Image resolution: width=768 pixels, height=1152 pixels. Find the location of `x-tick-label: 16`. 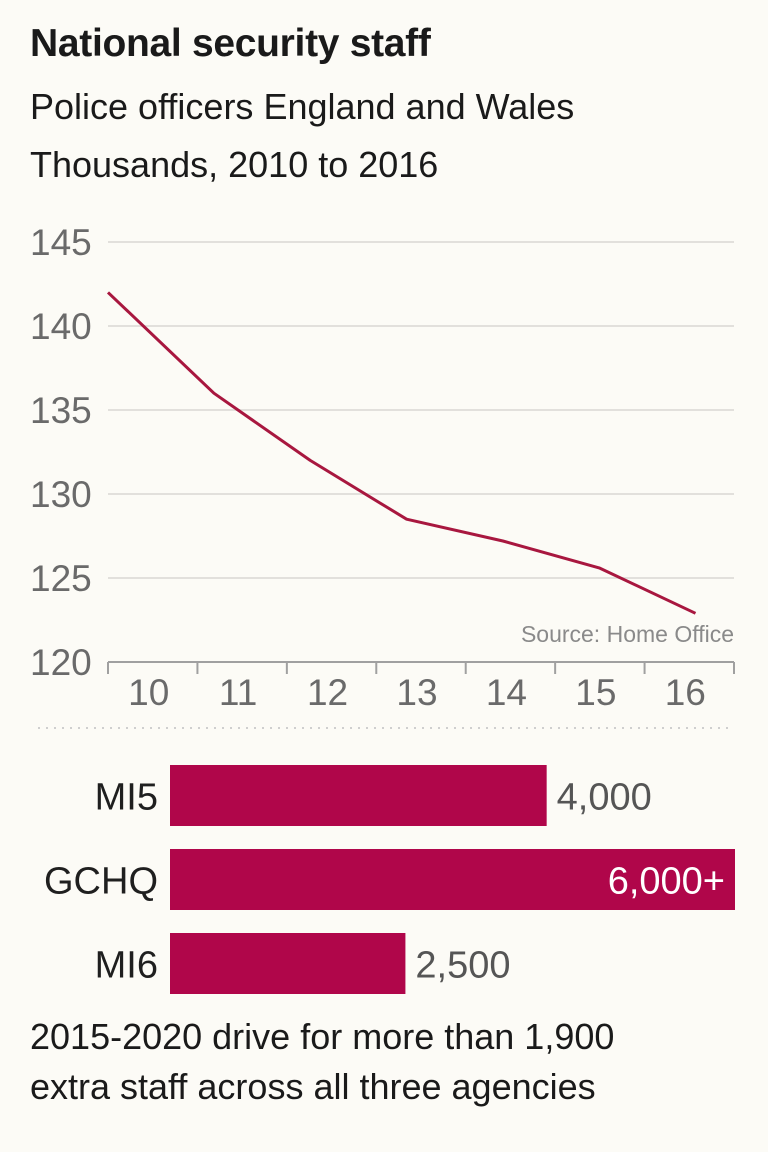

x-tick-label: 16 is located at coordinates (685, 692).